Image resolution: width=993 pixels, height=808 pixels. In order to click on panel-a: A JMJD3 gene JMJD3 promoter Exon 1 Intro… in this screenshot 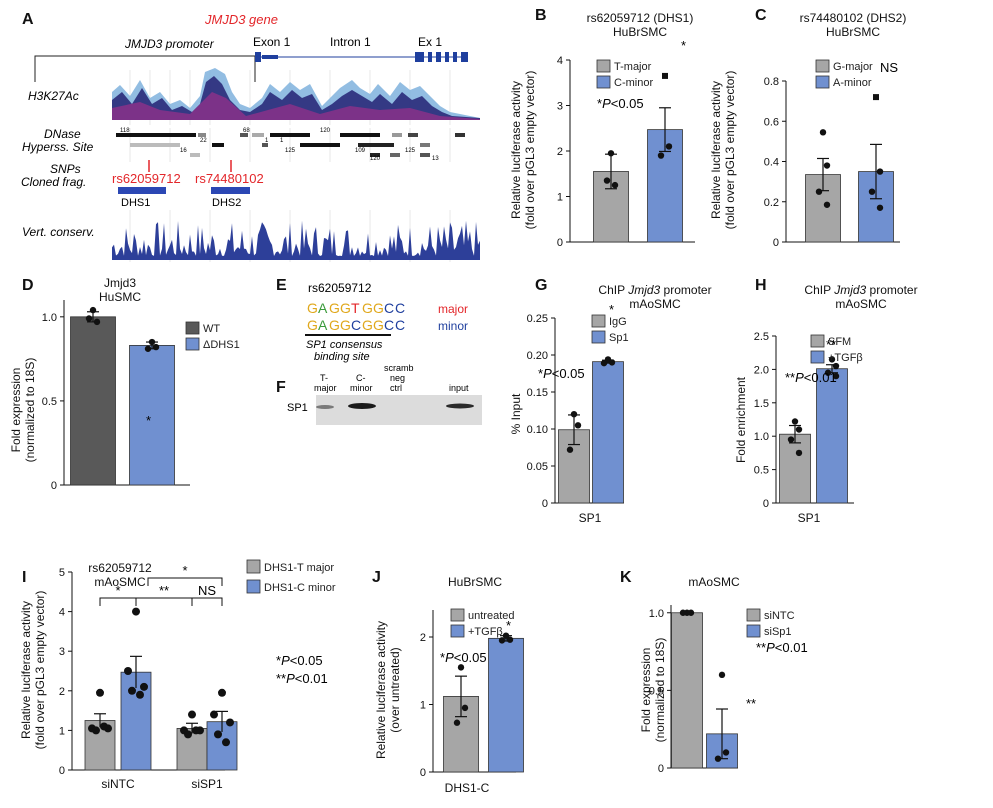, I will do `click(250, 136)`.